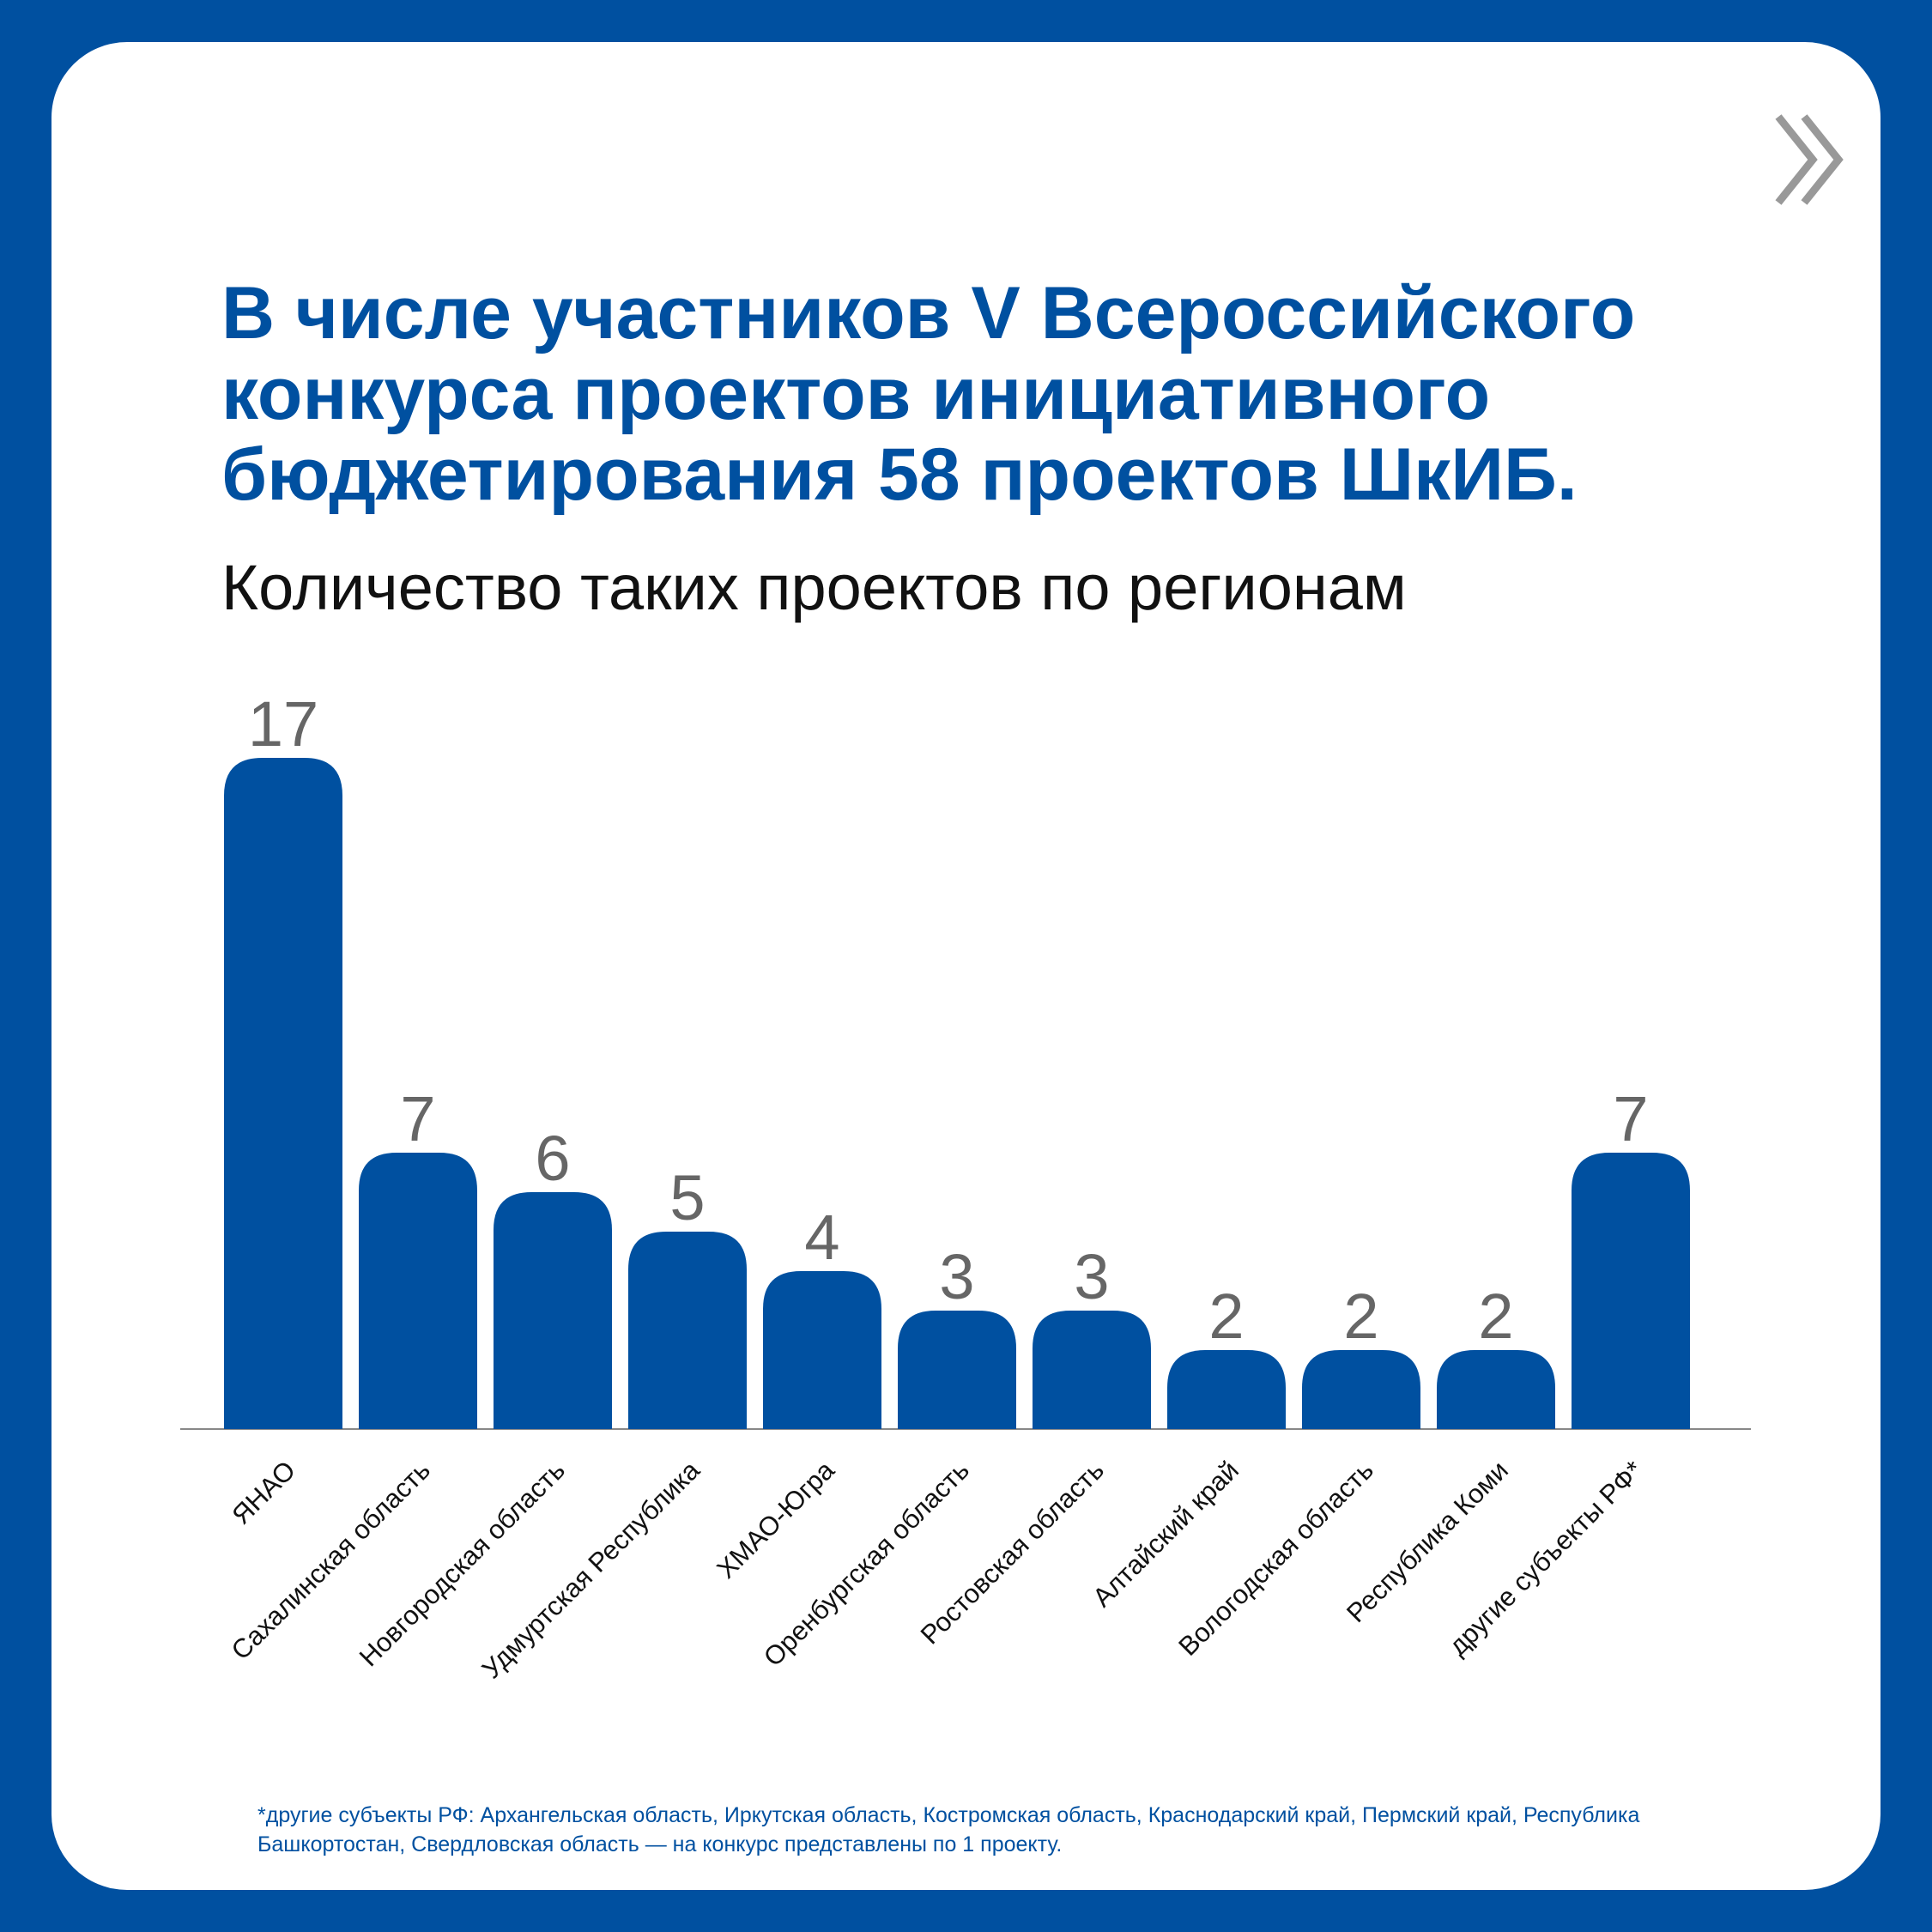 The image size is (1932, 1932). What do you see at coordinates (263, 1493) in the screenshot?
I see `category-label: ЯНАО` at bounding box center [263, 1493].